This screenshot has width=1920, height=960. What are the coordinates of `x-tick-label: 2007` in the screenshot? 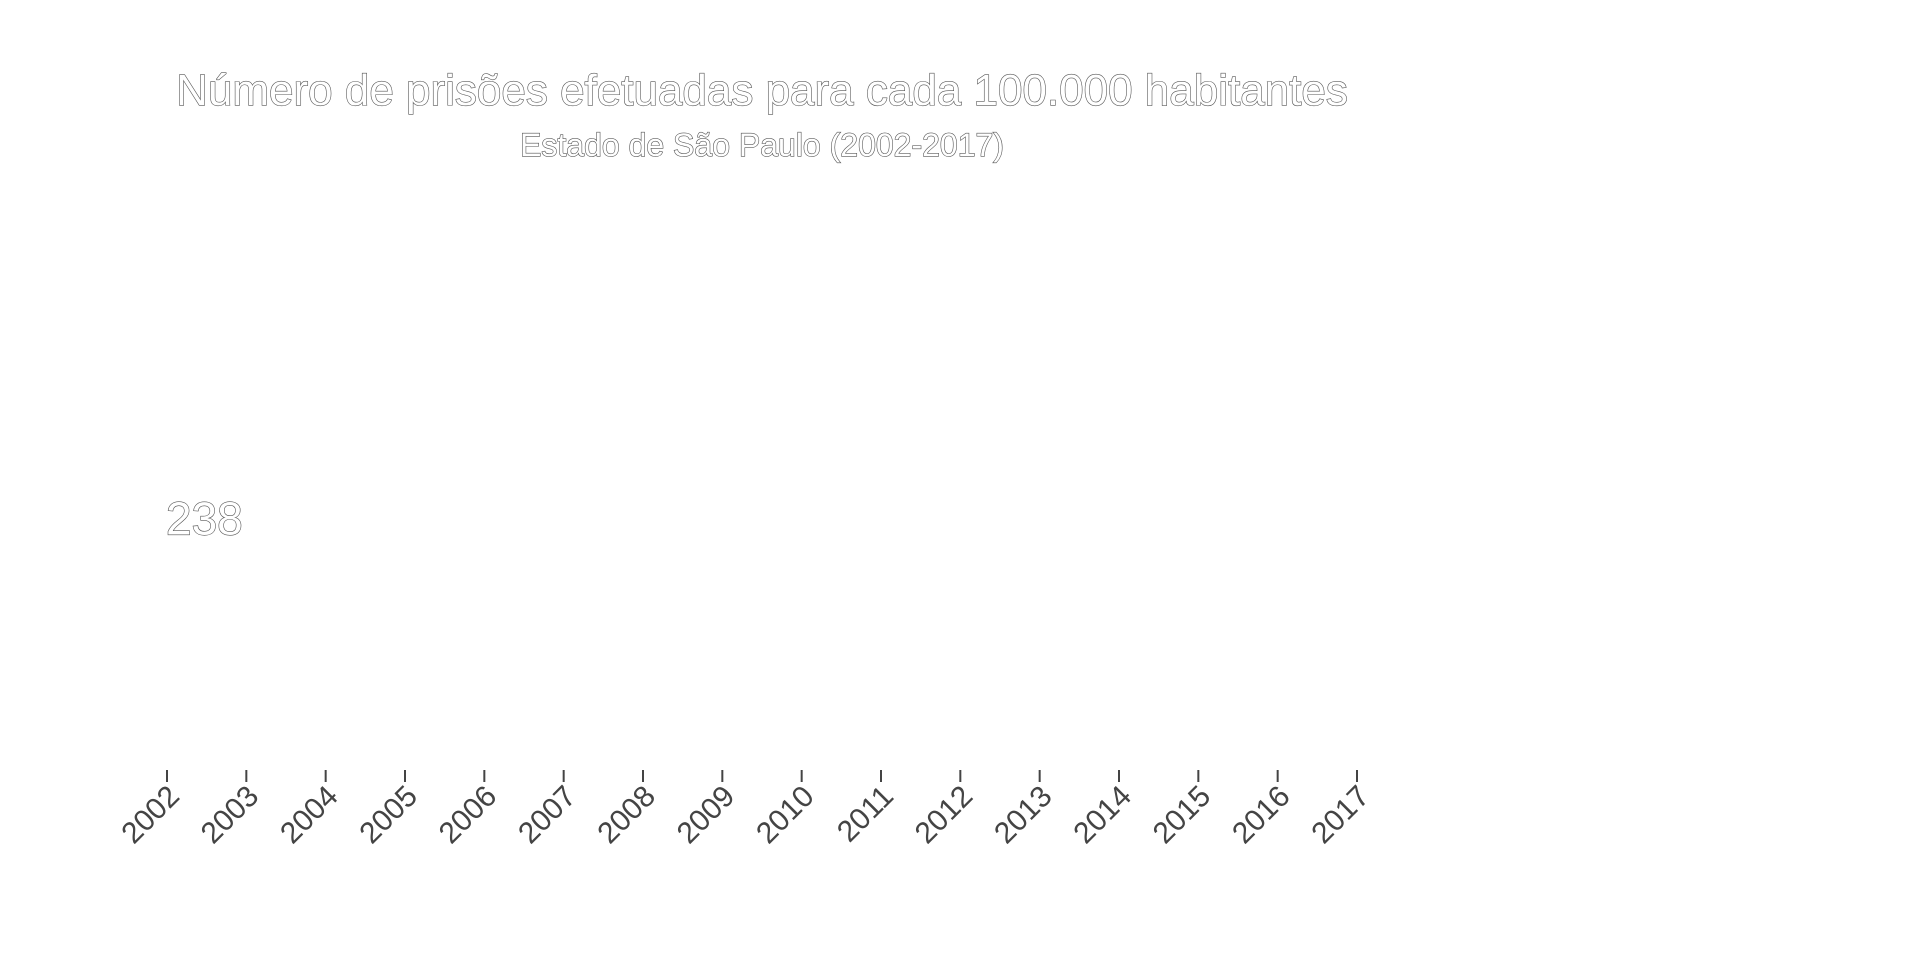 It's located at (547, 815).